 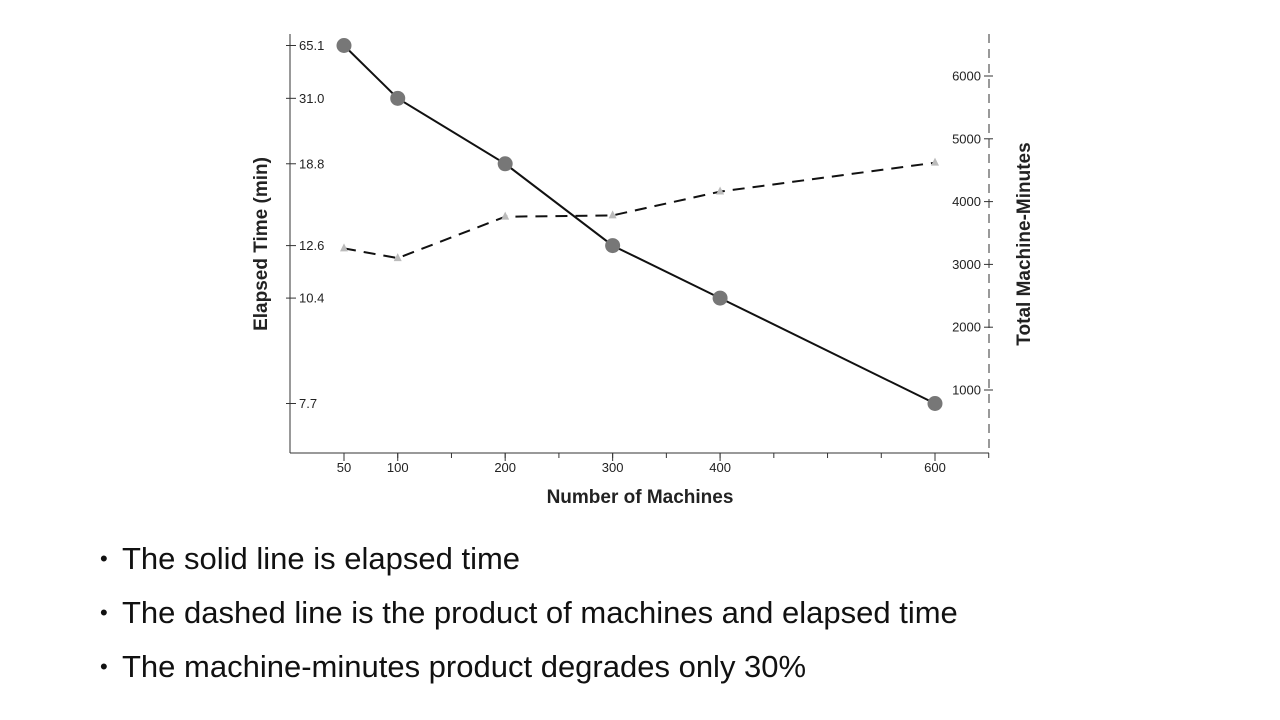 I want to click on y2-tick-label: 4000, so click(x=966, y=201).